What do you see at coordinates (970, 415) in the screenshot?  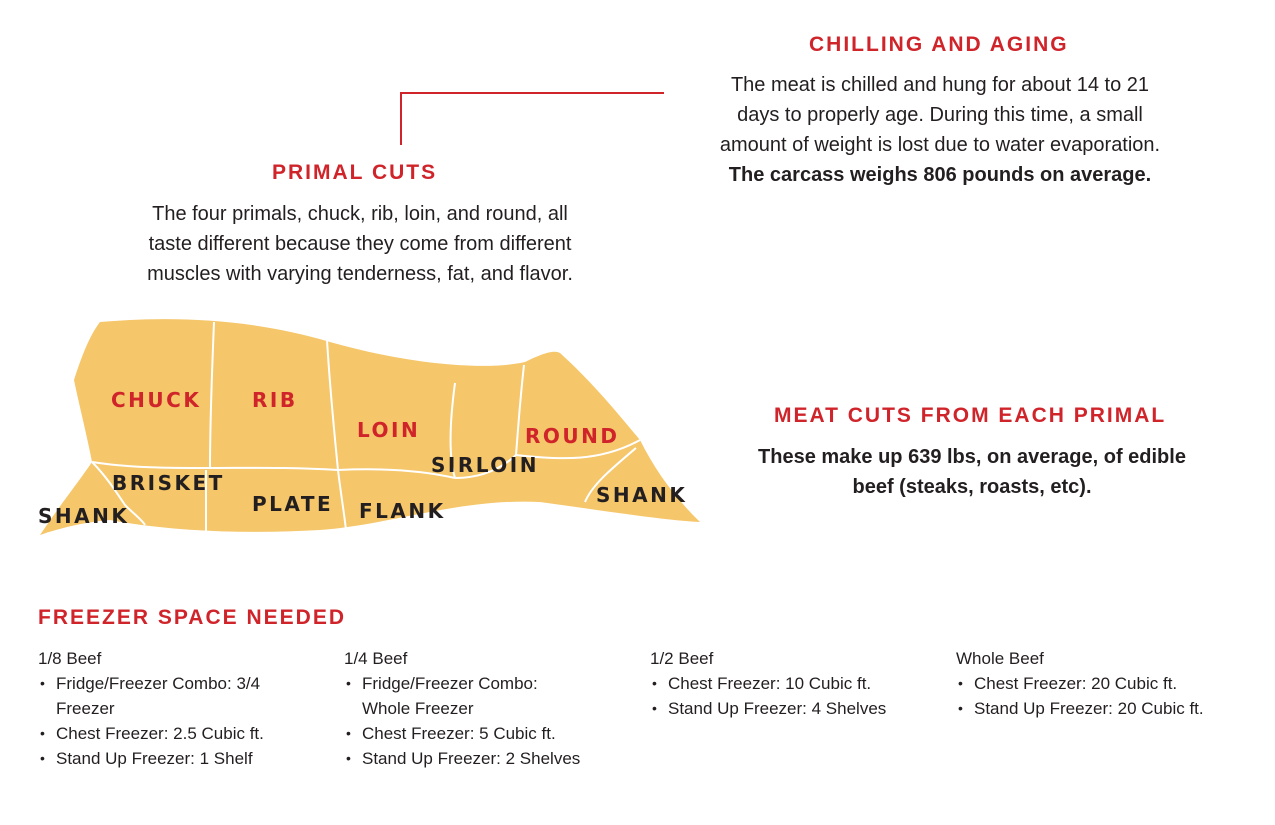 I see `meat-cuts-heading: MEAT CUTS FROM EACH PRIMAL` at bounding box center [970, 415].